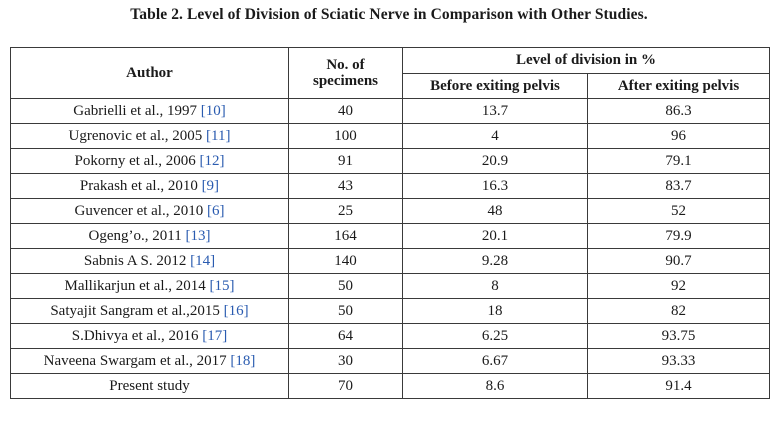 The height and width of the screenshot is (445, 778). I want to click on table-row: Satyajit Sangram et al.,2015 [16] 50 18 82, so click(390, 311).